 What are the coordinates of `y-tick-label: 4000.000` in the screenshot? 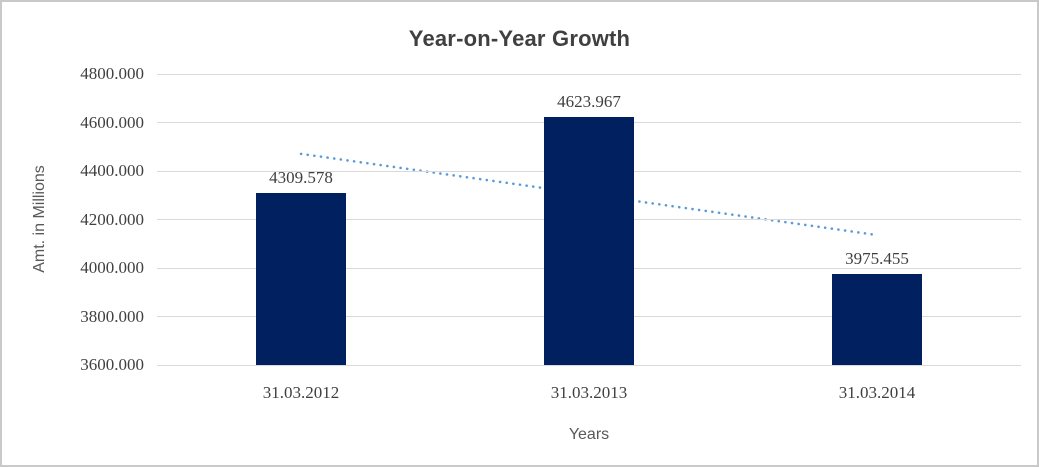 It's located at (112, 267).